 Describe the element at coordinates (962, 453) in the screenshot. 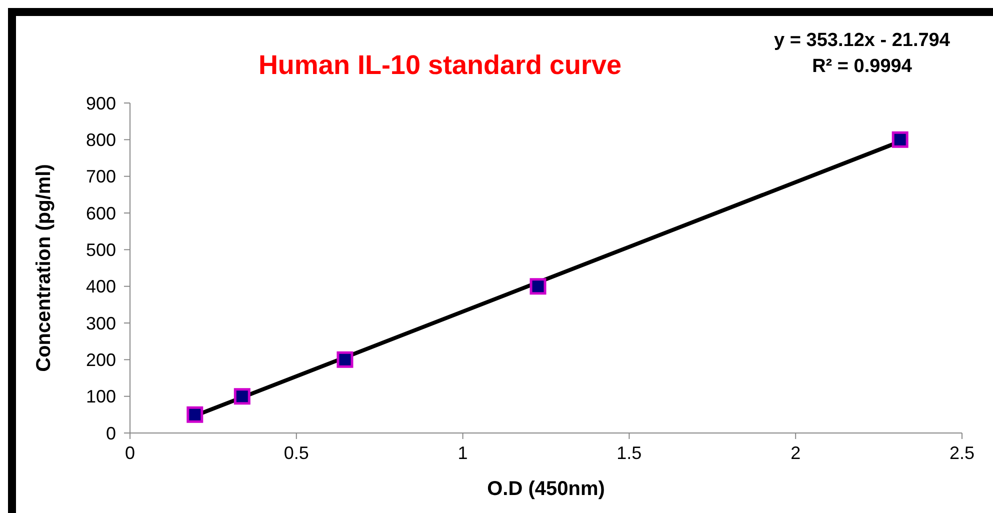

I see `x-tick-label: 2.5` at that location.